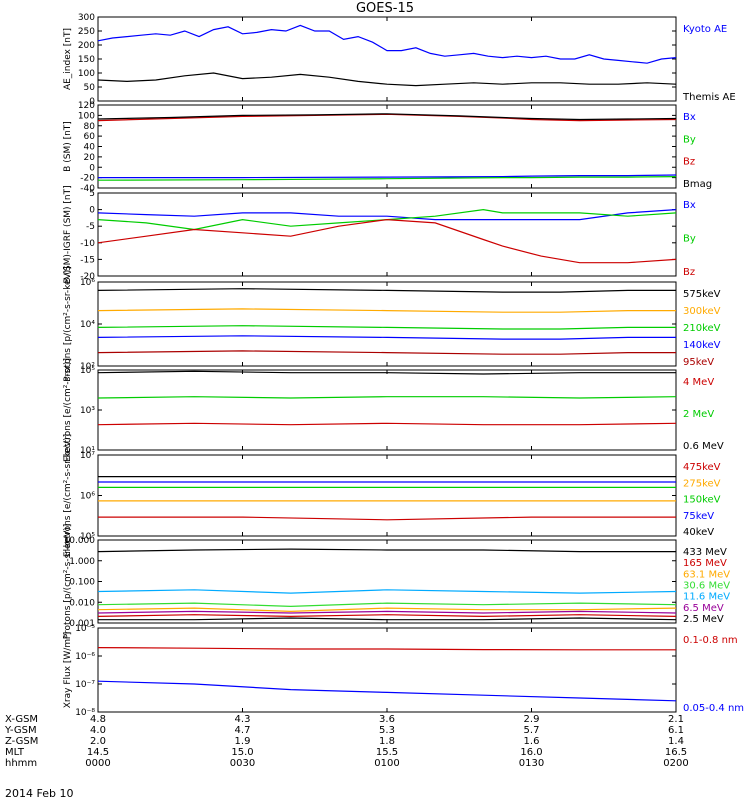 The width and height of the screenshot is (750, 804). I want to click on legend-label: 210keV, so click(702, 328).